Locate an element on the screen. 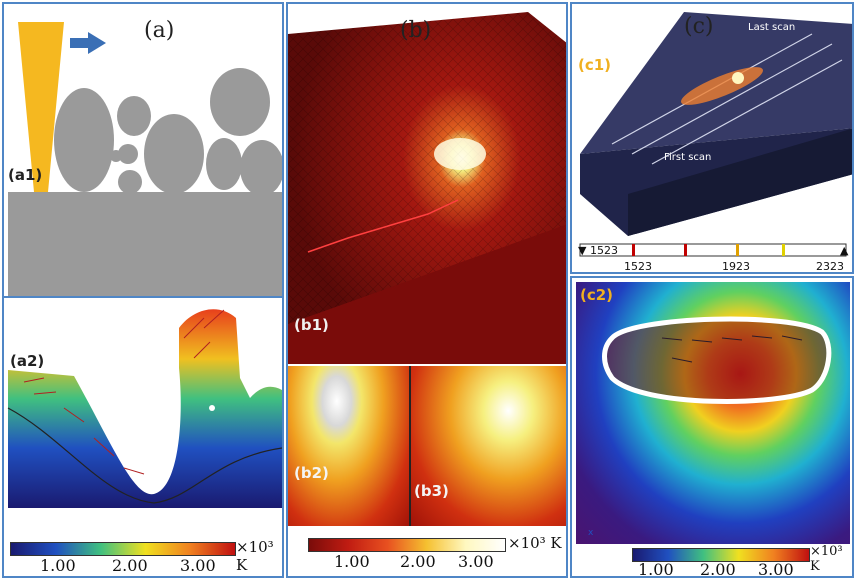  colorbar-c-tick: 2.00 is located at coordinates (718, 569).